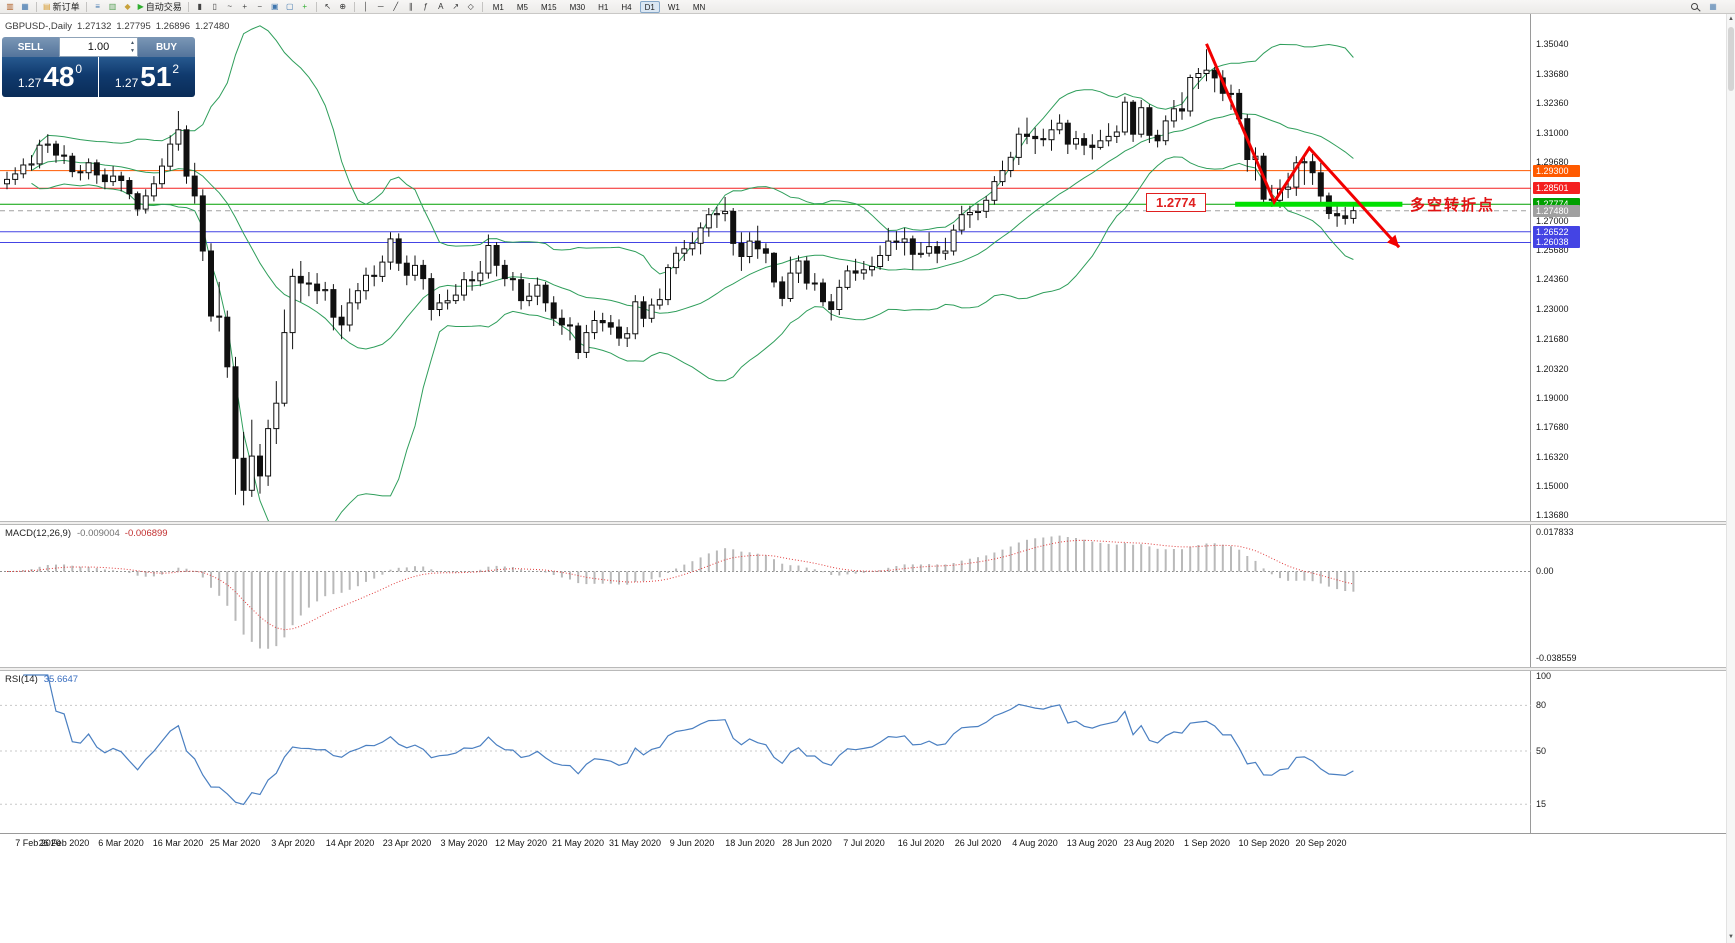  Describe the element at coordinates (25, 7) in the screenshot. I see `chart-profiles-icon: ▦` at that location.